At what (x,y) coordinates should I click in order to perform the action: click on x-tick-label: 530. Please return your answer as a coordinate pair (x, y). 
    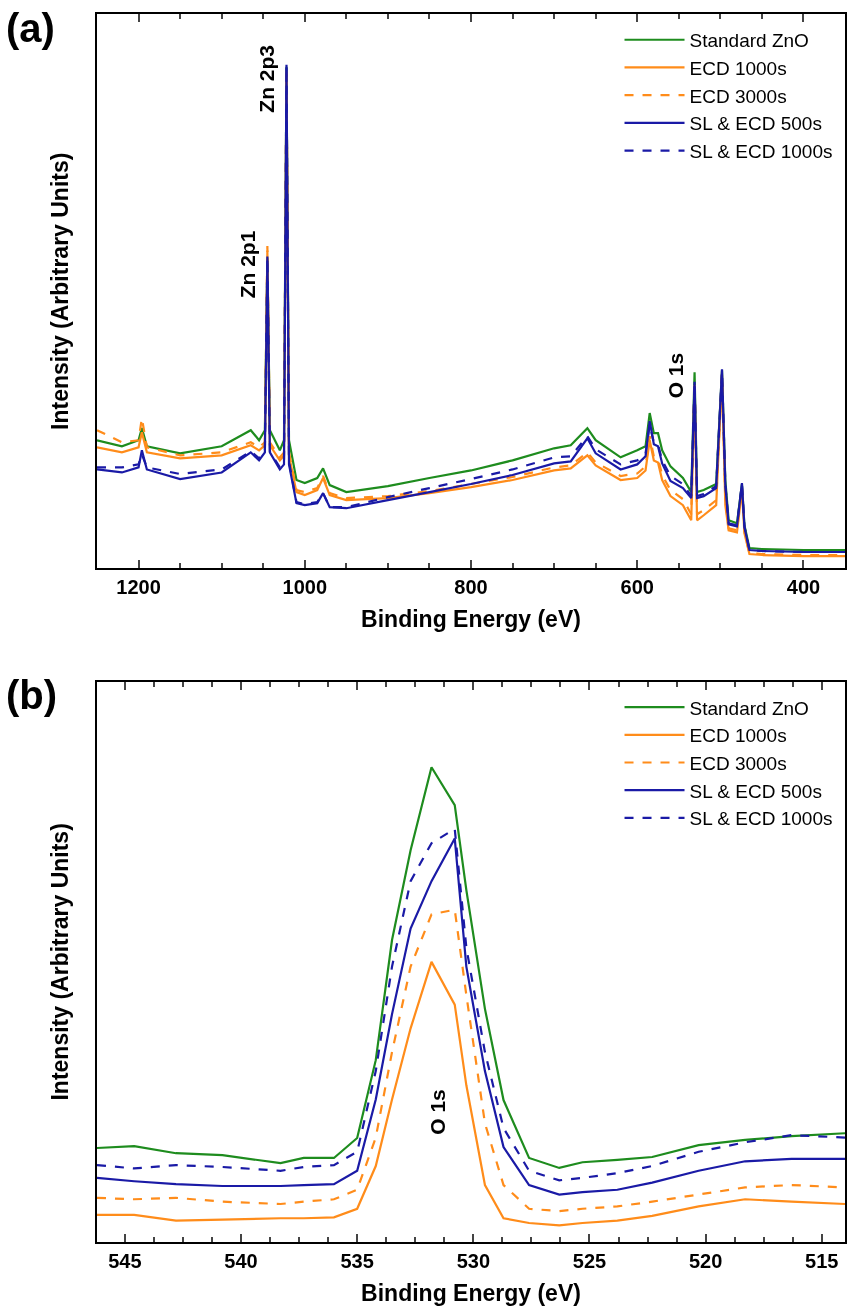
    Looking at the image, I should click on (473, 1261).